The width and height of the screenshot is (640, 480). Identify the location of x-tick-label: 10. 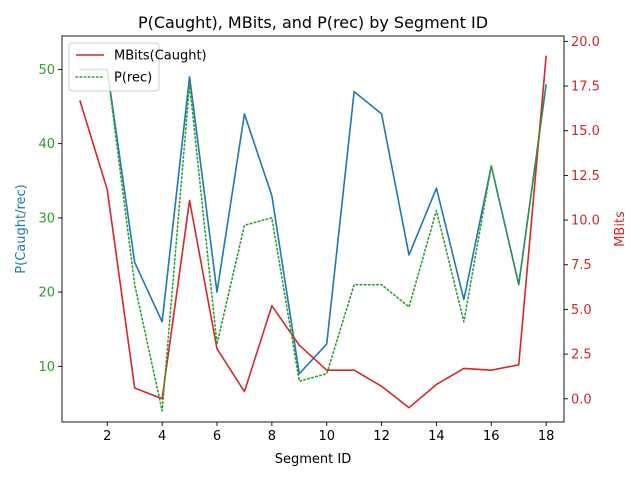
(326, 436).